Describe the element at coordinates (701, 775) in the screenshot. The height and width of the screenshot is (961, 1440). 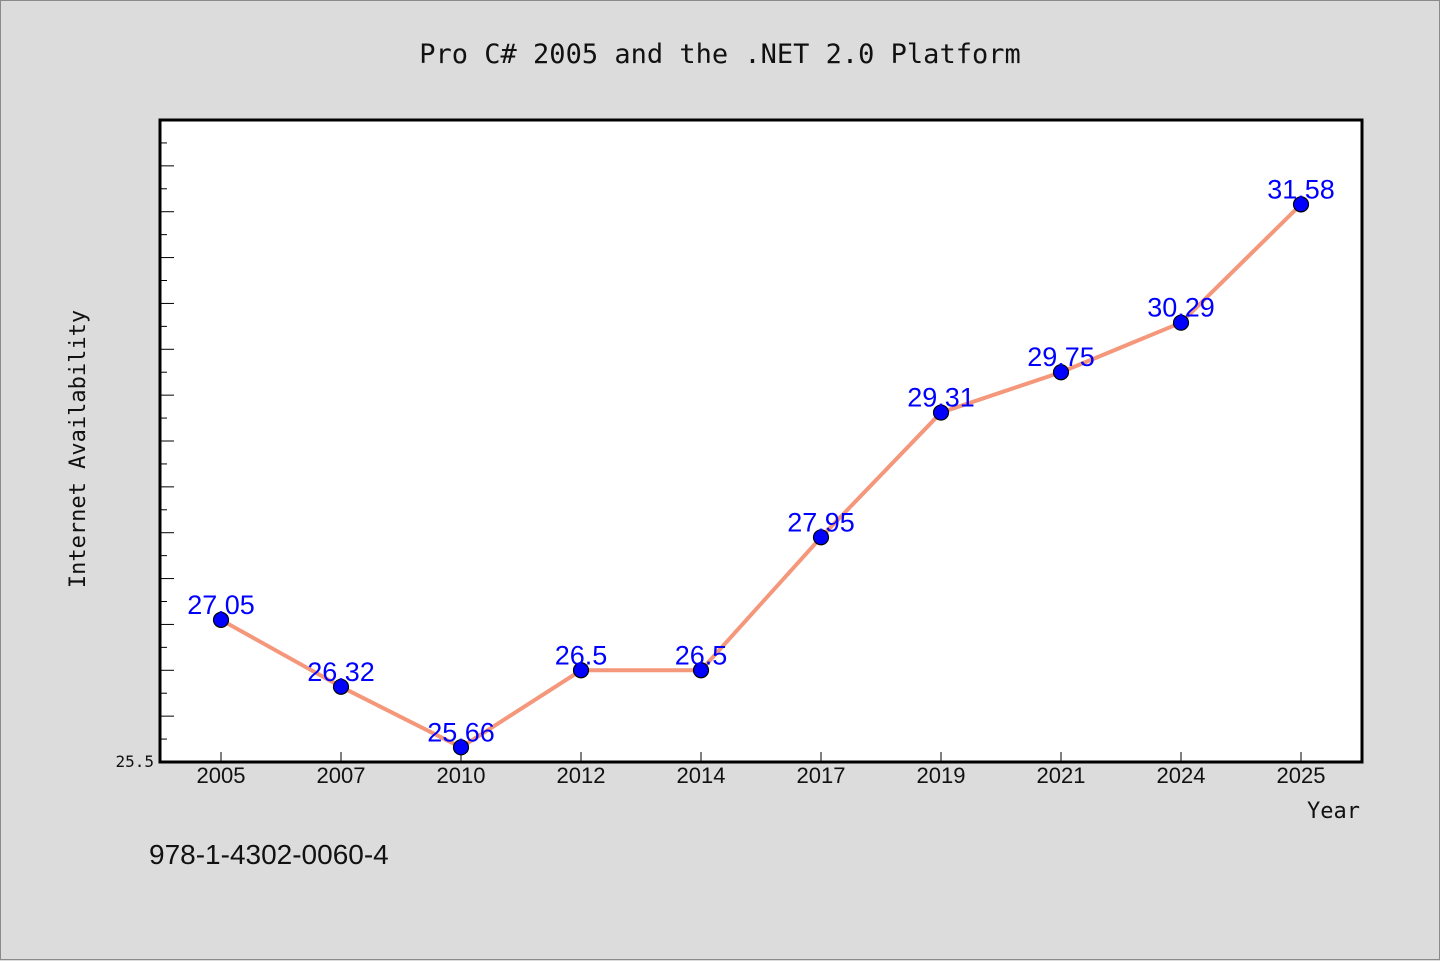
I see `x-tick-label: 2014` at that location.